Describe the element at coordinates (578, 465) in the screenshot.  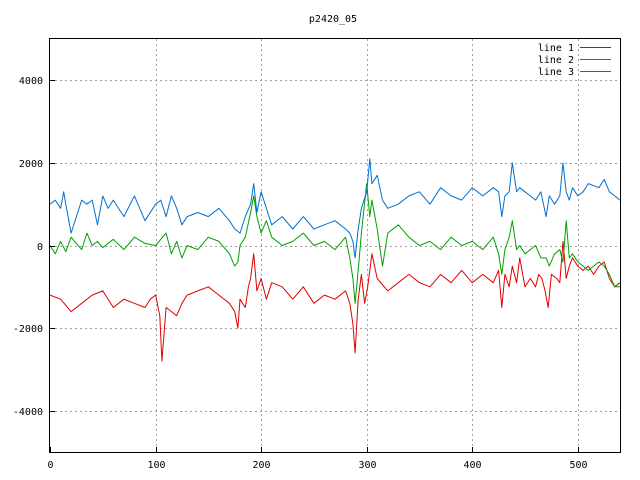
I see `x-tick-label: 500` at that location.